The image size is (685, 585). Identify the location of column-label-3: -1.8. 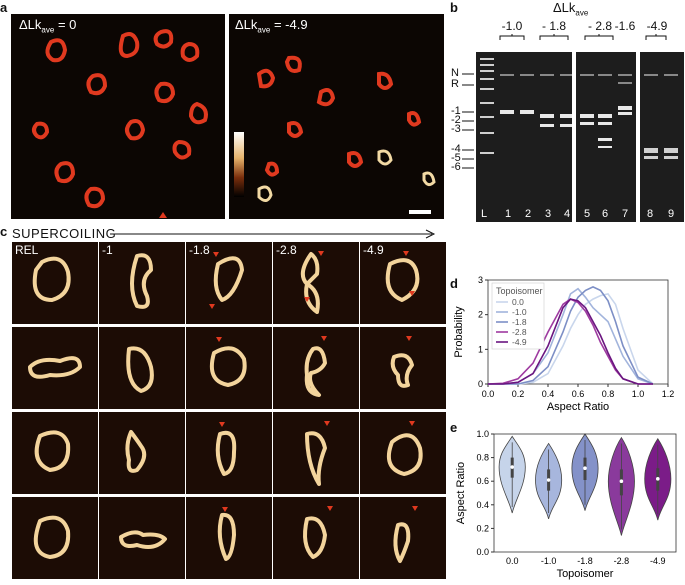
(199, 250).